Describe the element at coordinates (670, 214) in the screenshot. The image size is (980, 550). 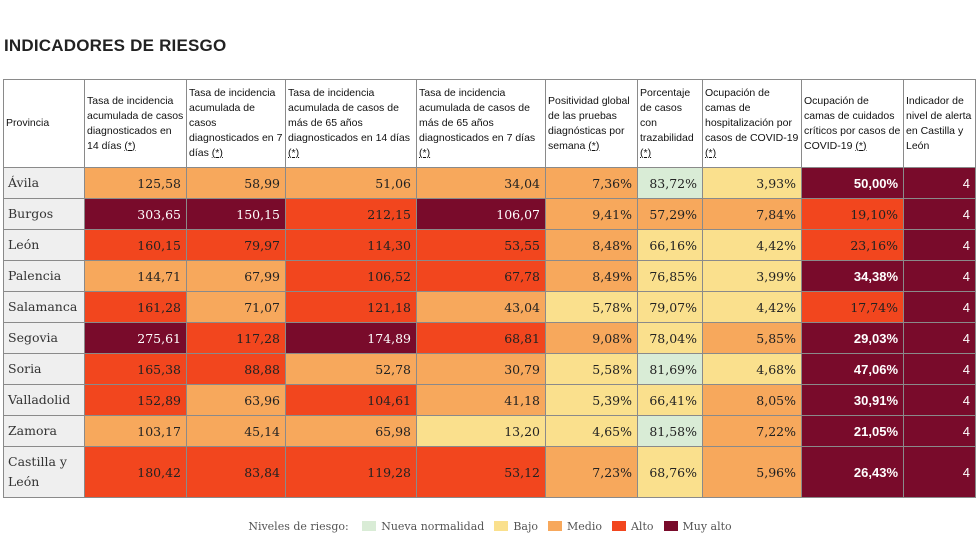
I see `indicator-cell: 57,29%` at that location.